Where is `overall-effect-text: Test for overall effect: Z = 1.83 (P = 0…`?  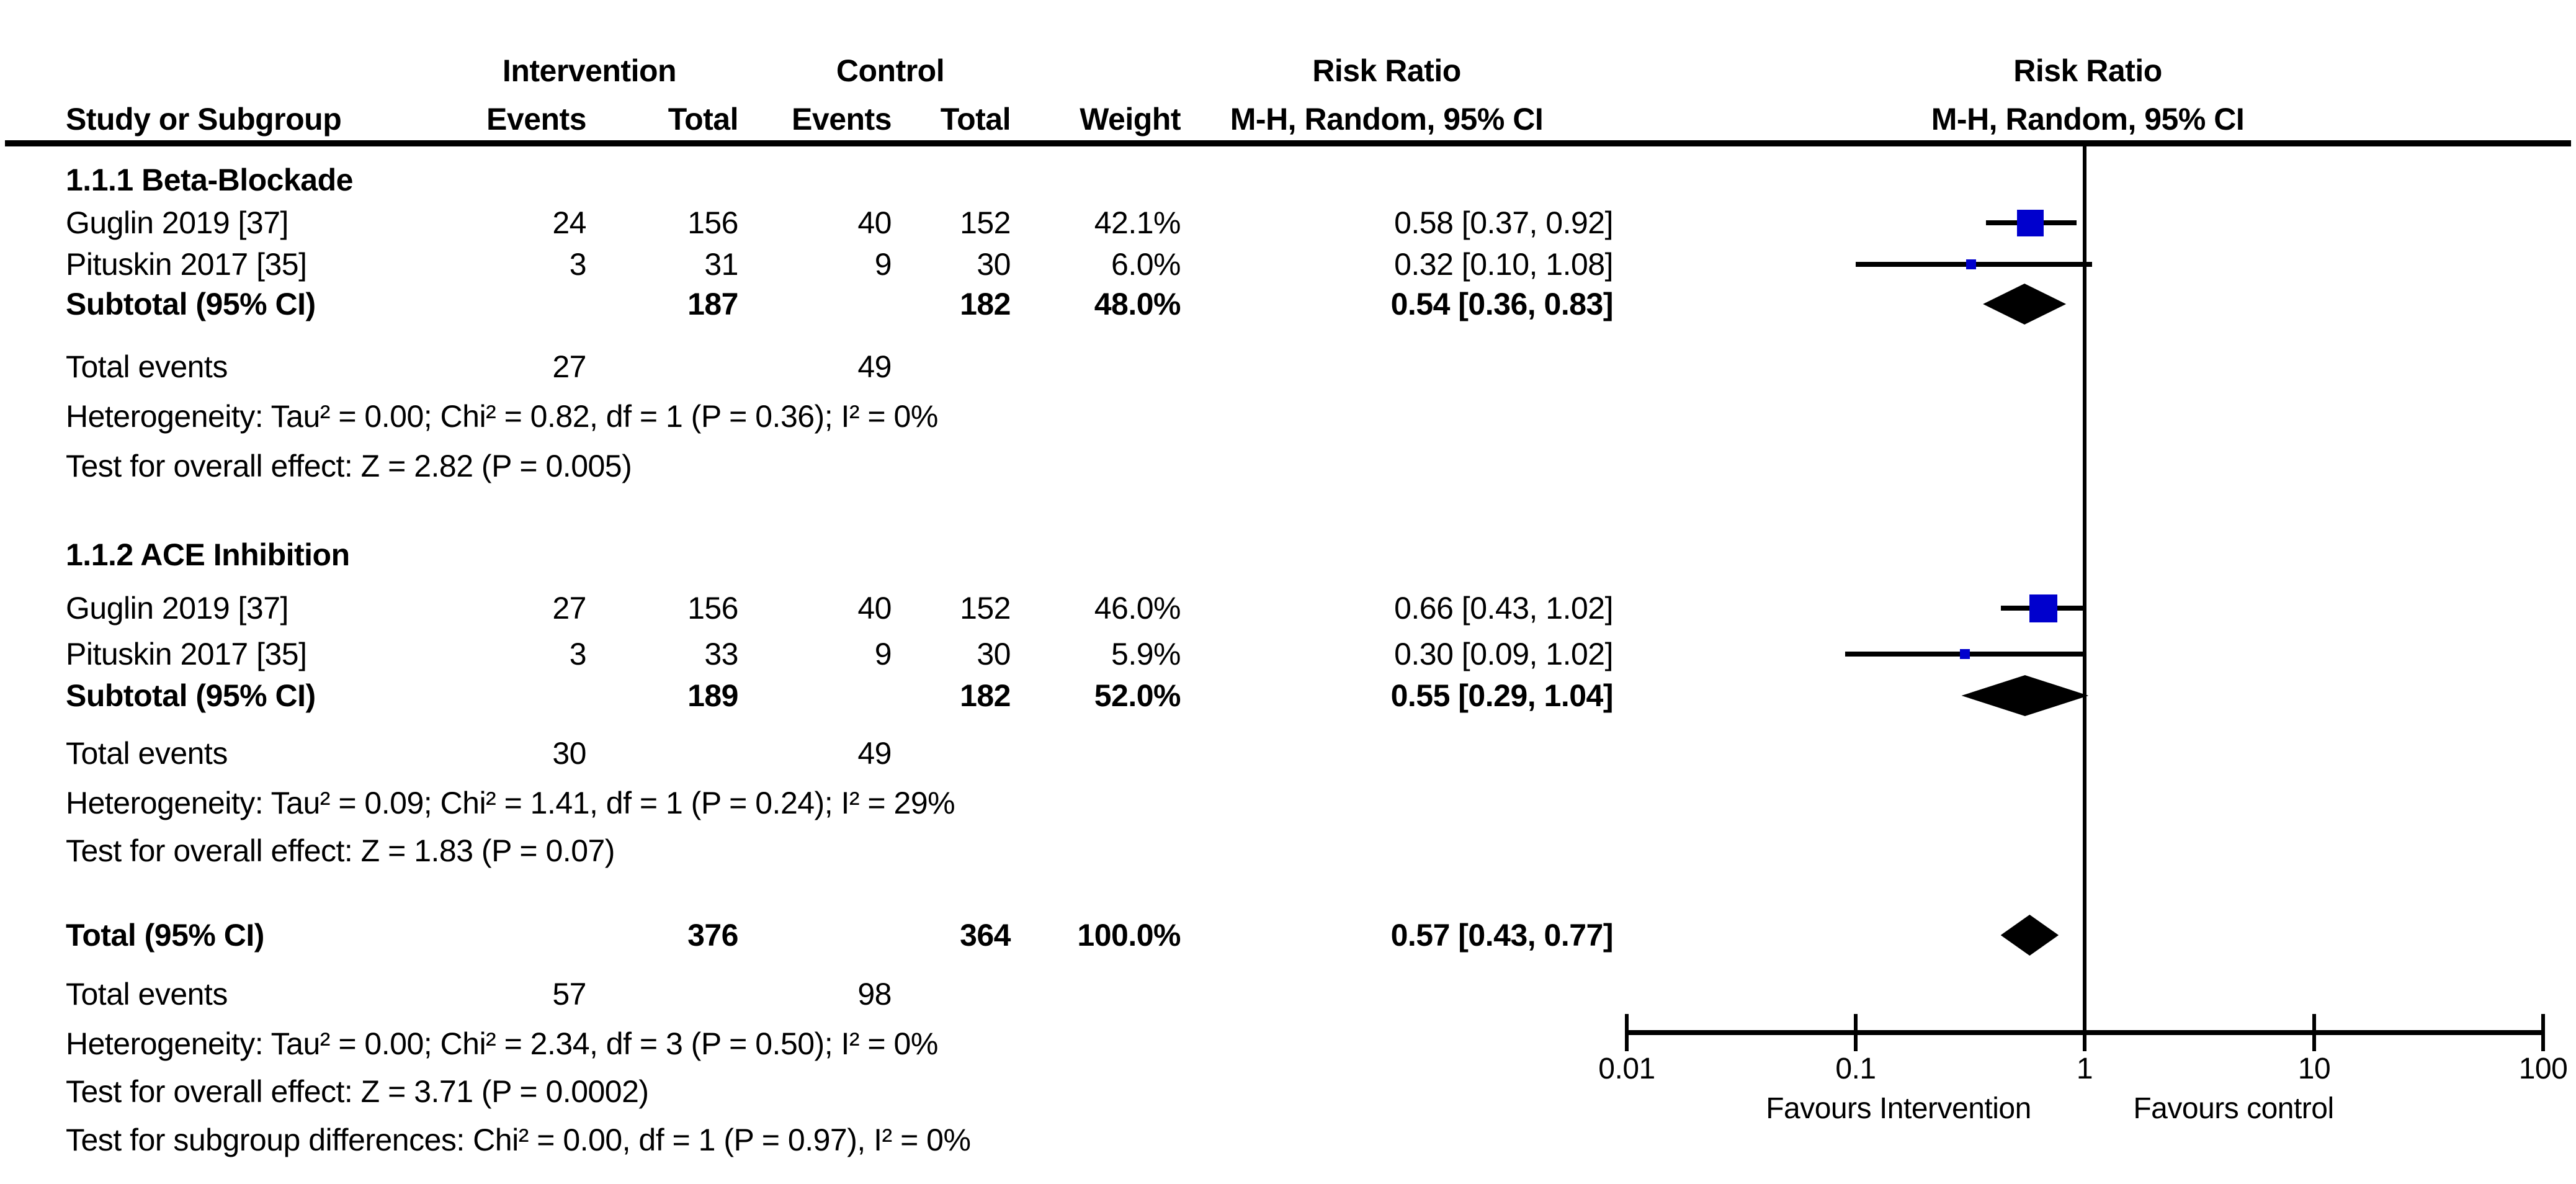
overall-effect-text: Test for overall effect: Z = 1.83 (P = 0… is located at coordinates (340, 850).